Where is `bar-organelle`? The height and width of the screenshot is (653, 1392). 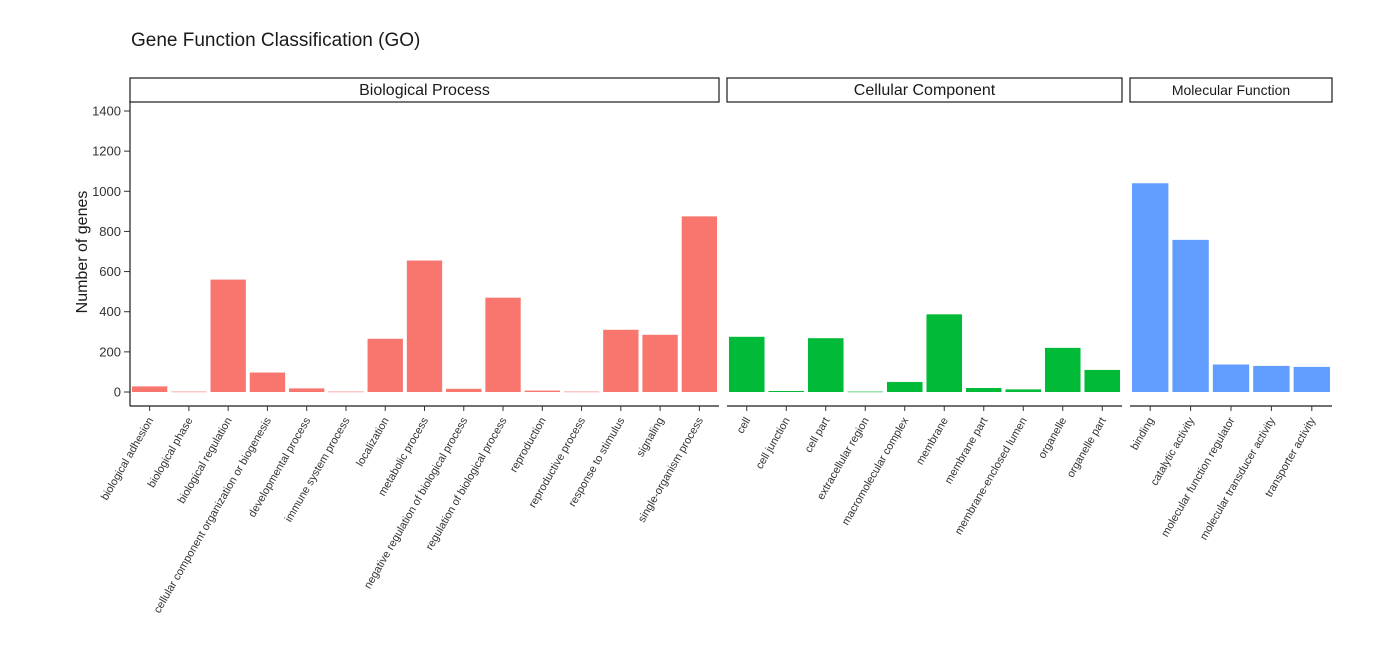
bar-organelle is located at coordinates (1062, 369).